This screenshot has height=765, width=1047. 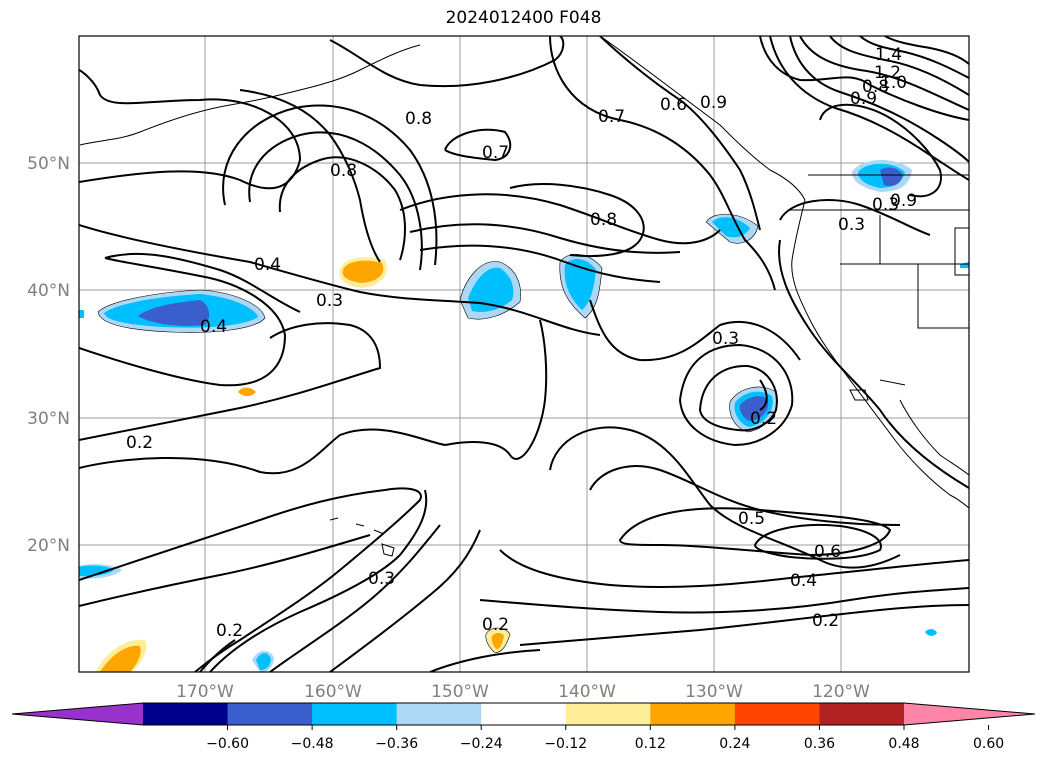 What do you see at coordinates (714, 692) in the screenshot?
I see `lon-label: 130°W` at bounding box center [714, 692].